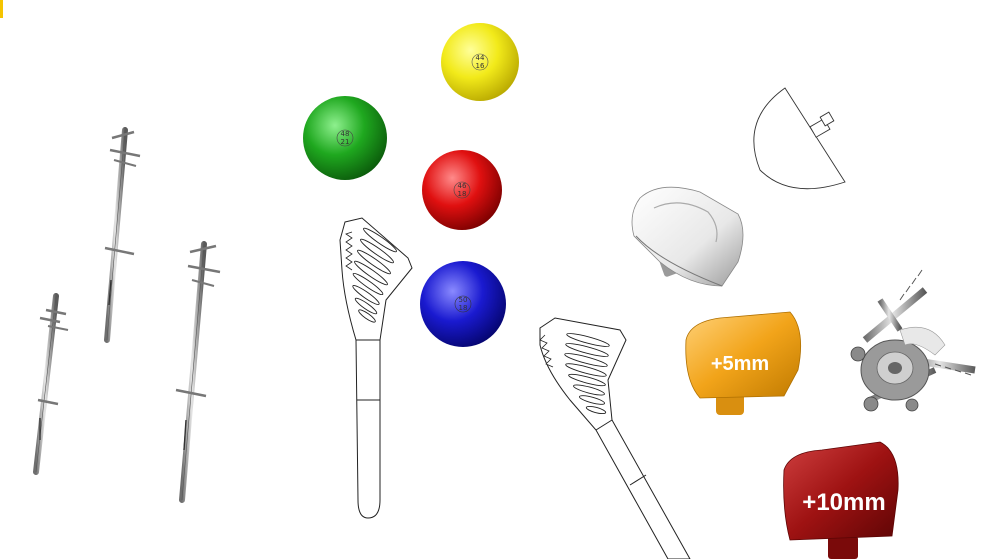 The width and height of the screenshot is (983, 559). Describe the element at coordinates (345, 134) in the screenshot. I see `ball-size-line1: 48` at that location.